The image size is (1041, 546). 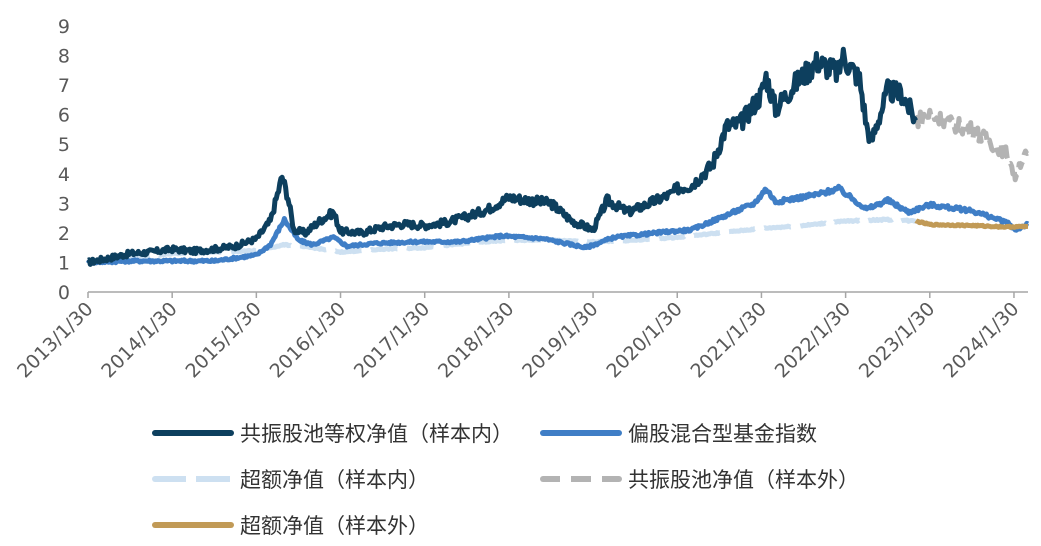 What do you see at coordinates (64, 234) in the screenshot?
I see `y-tick-label: 2` at bounding box center [64, 234].